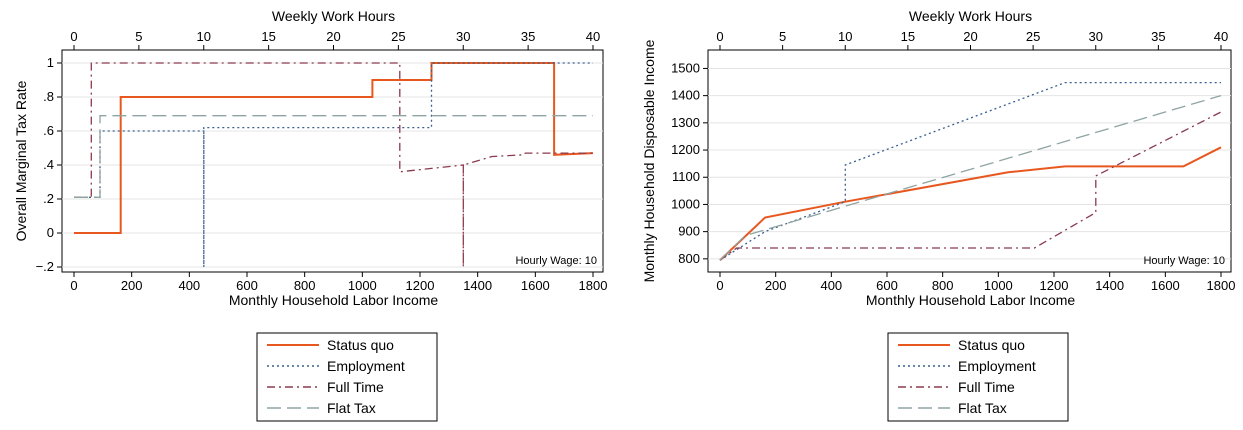 The image size is (1243, 430). I want to click on y-tick-label: 800, so click(689, 258).